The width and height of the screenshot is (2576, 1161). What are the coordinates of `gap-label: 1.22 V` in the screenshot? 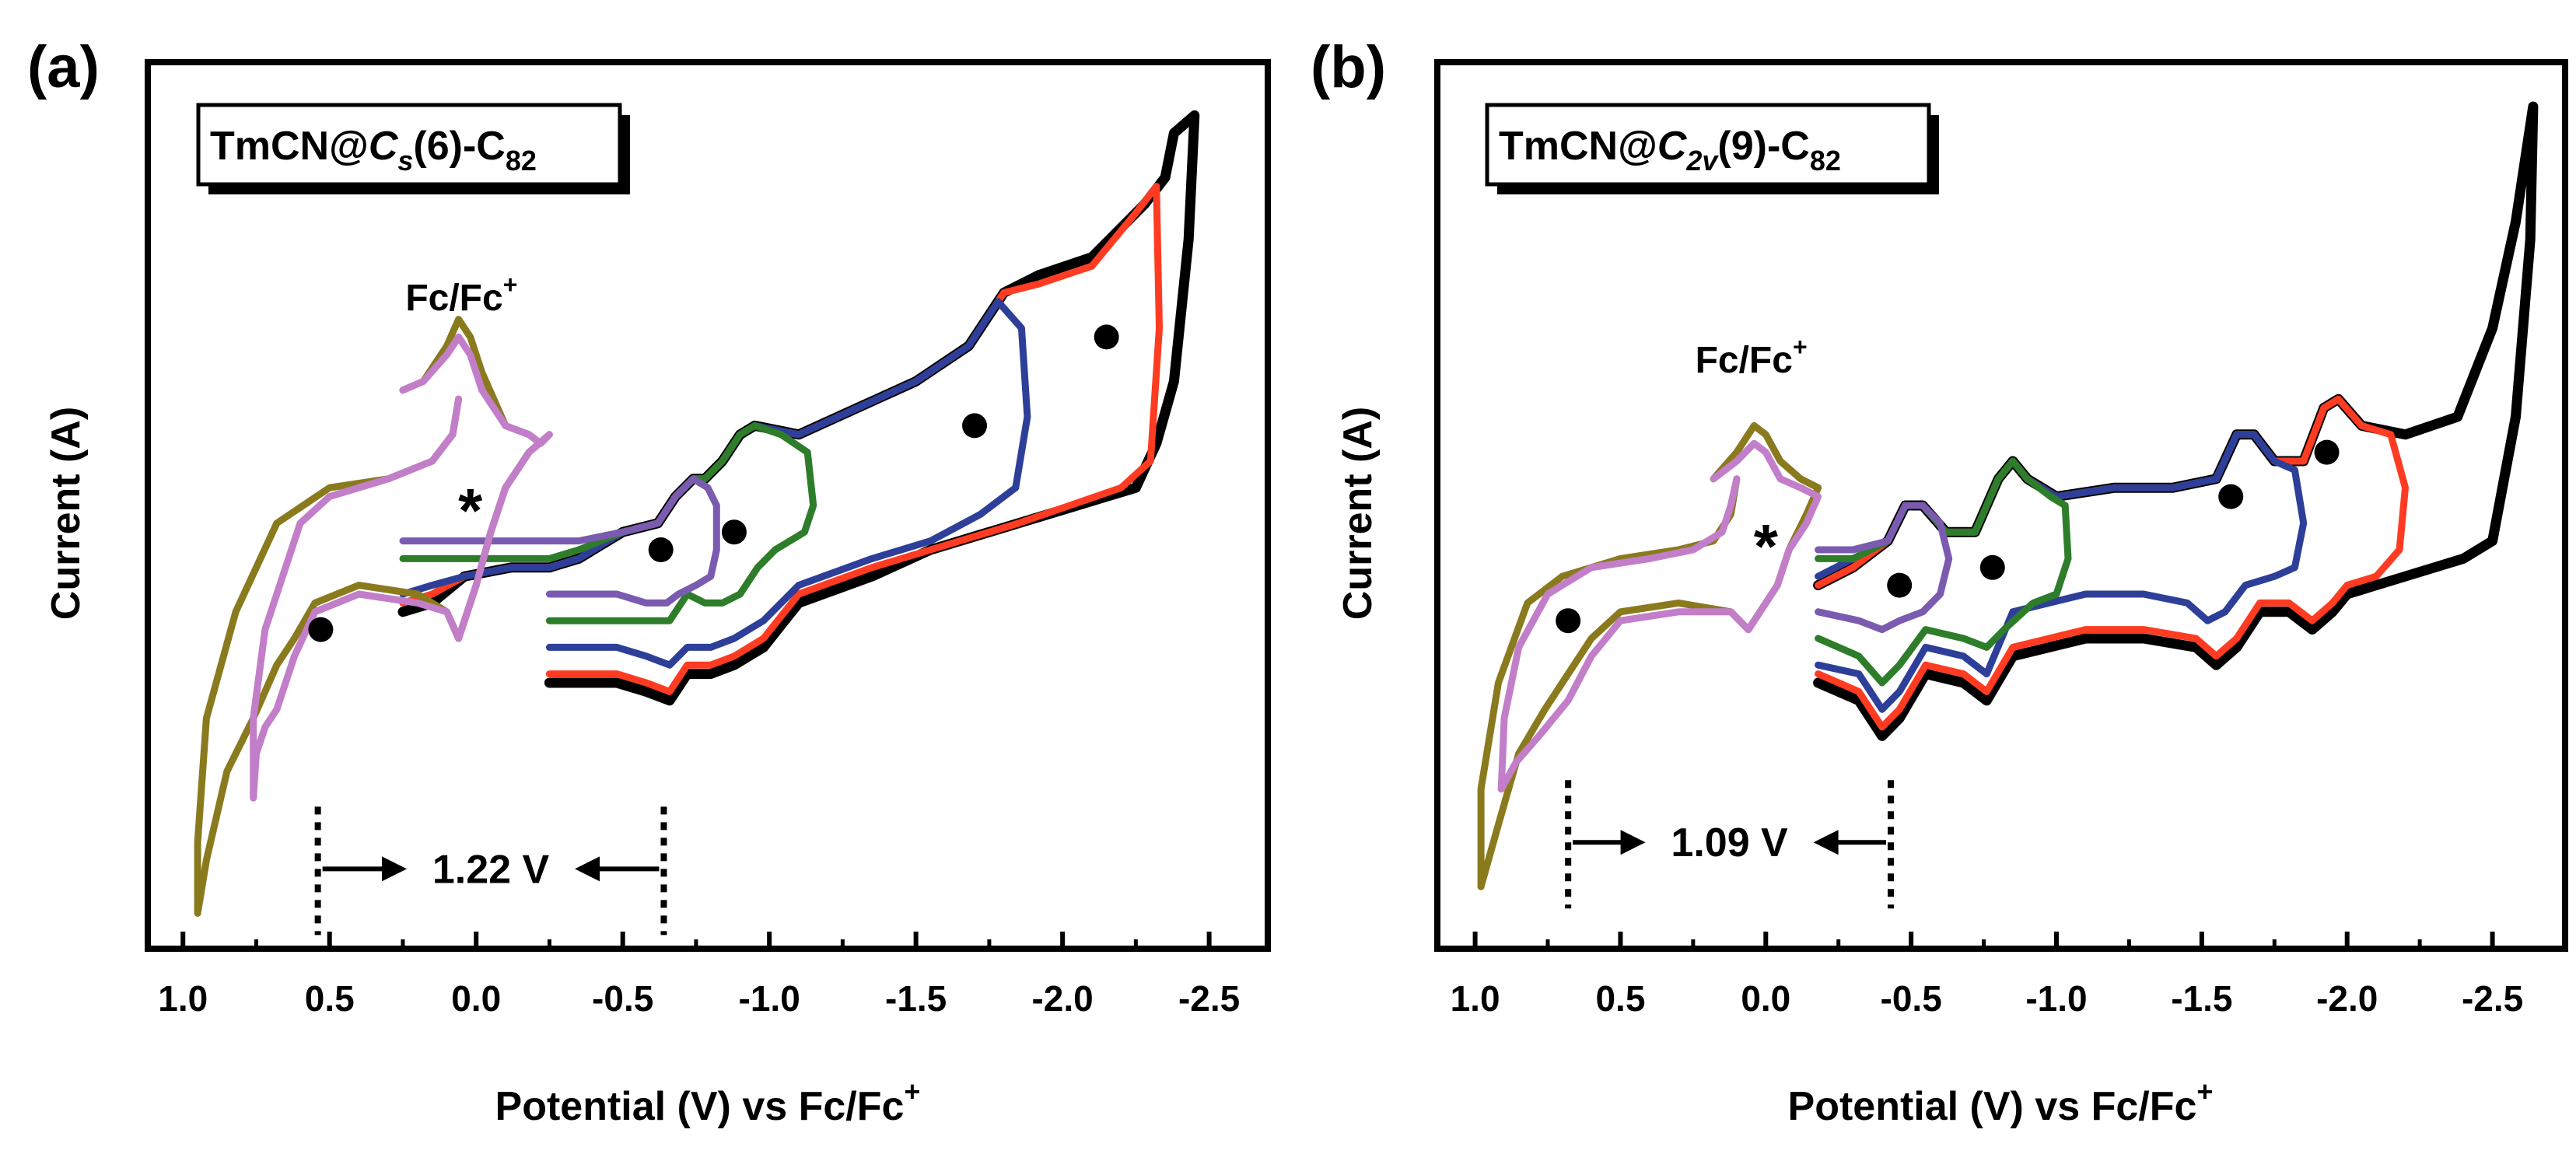 It's located at (491, 869).